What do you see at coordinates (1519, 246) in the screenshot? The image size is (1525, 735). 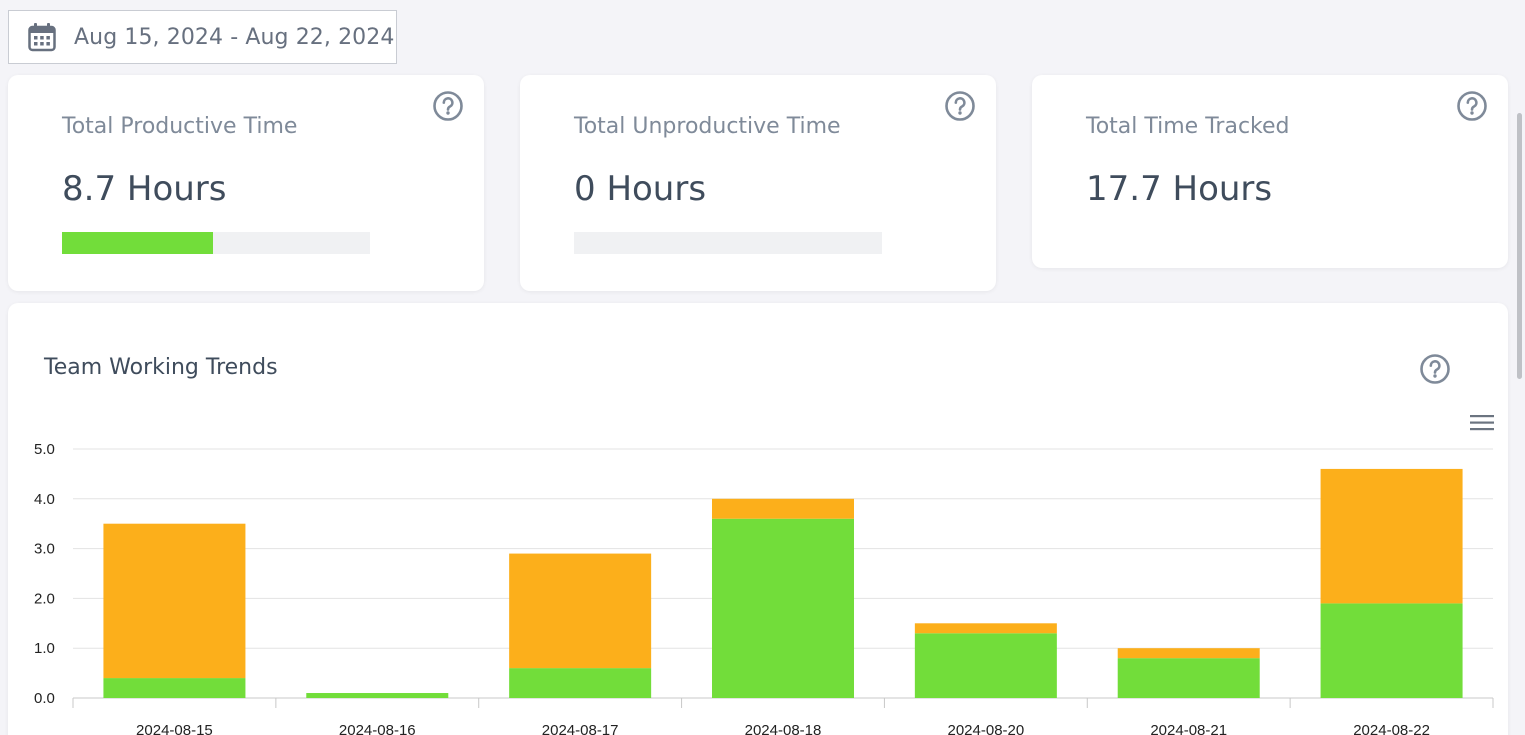 I see `scrollbar` at bounding box center [1519, 246].